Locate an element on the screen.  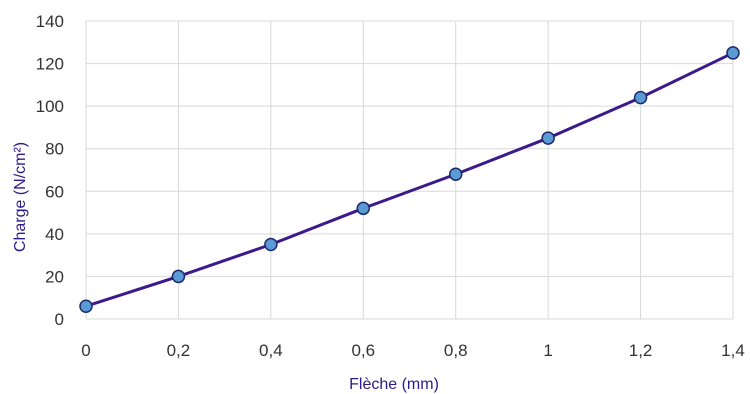
x-tick-label: 0,4 is located at coordinates (271, 350).